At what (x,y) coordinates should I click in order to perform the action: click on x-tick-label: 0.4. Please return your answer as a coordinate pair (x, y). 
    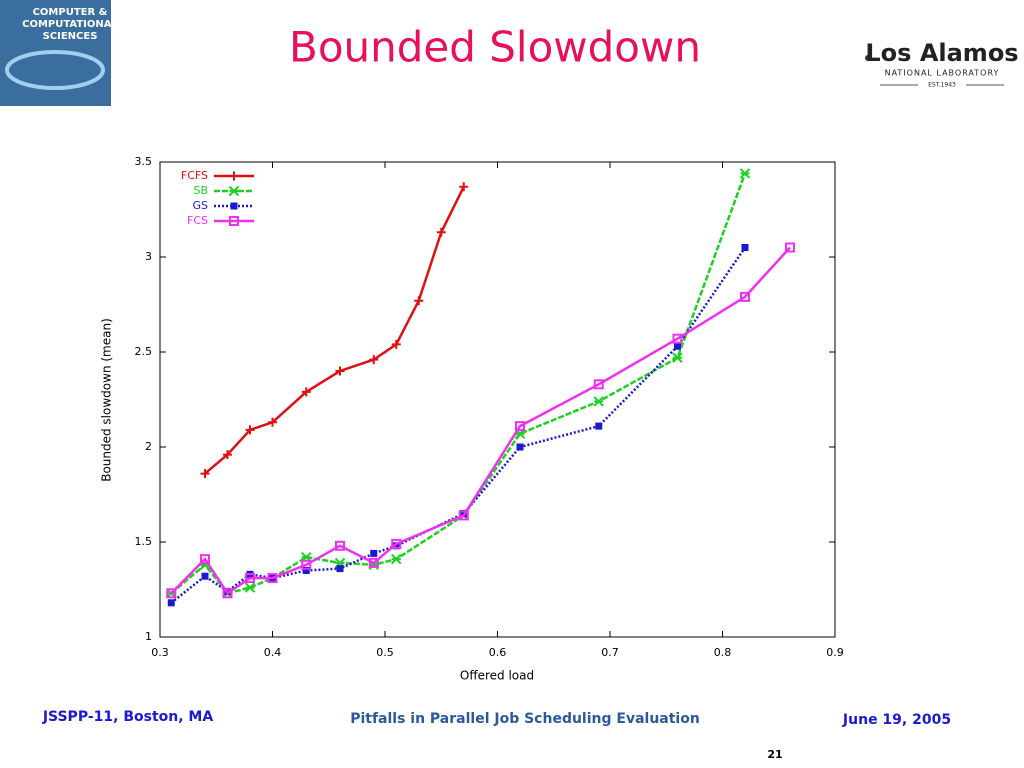
    Looking at the image, I should click on (273, 652).